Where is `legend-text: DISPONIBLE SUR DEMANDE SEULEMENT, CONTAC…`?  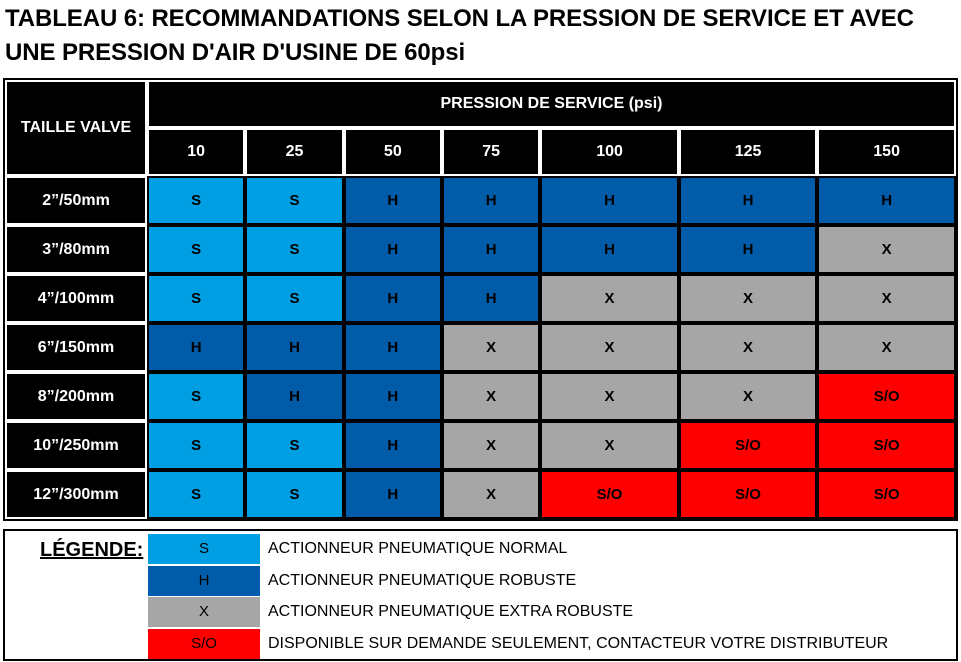 legend-text: DISPONIBLE SUR DEMANDE SEULEMENT, CONTAC… is located at coordinates (578, 643).